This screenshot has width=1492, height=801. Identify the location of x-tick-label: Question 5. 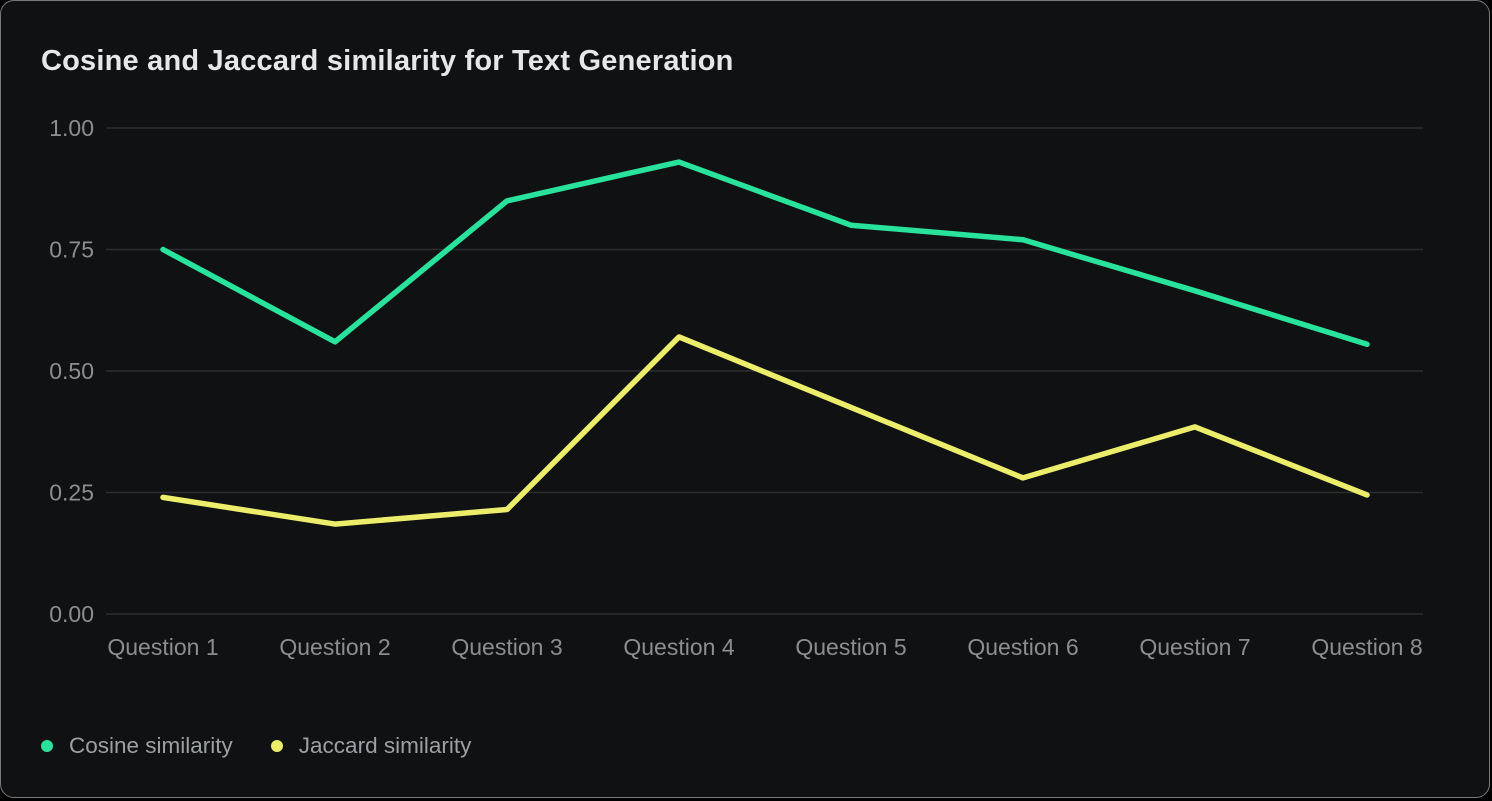
(850, 647).